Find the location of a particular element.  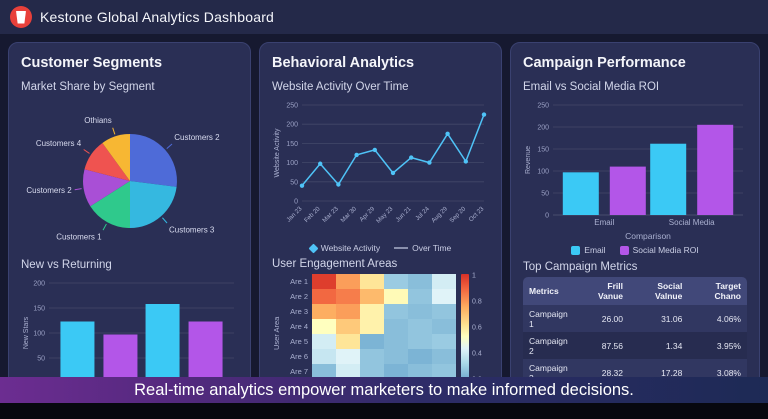

svg-text: Comparison is located at coordinates (648, 236).